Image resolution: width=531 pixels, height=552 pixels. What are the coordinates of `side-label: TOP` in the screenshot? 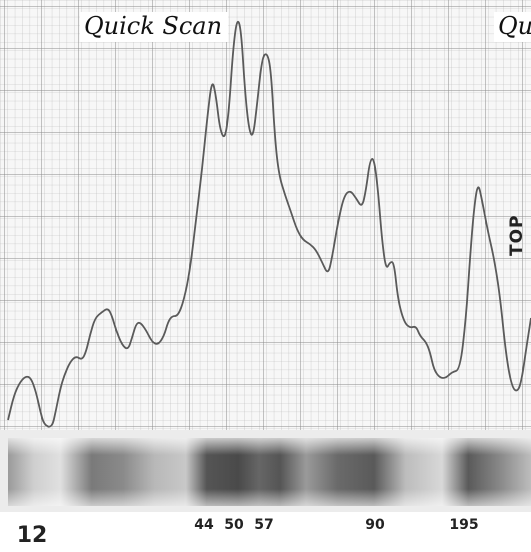 It's located at (517, 235).